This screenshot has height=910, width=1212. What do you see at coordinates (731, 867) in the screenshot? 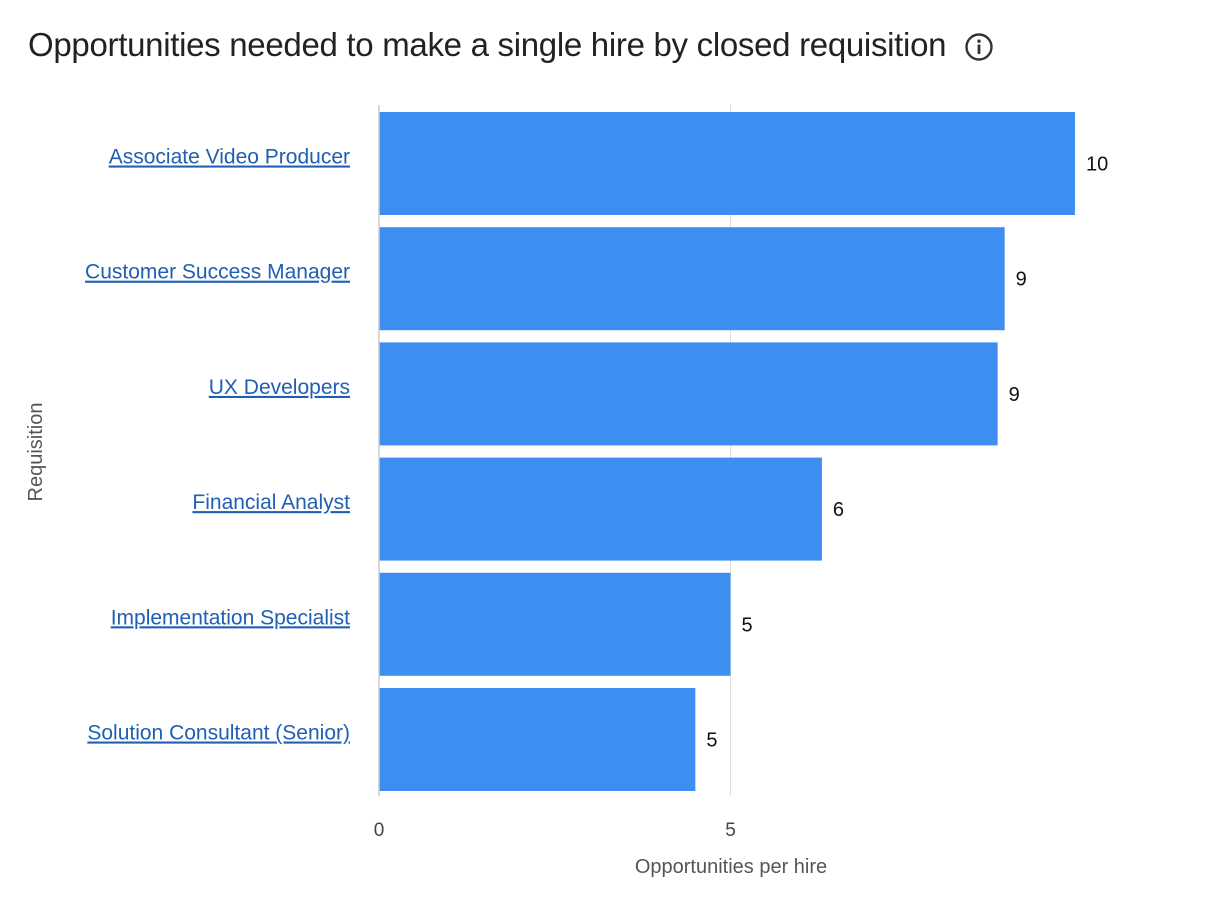
I see `x-axis-title: Opportunities per hire` at bounding box center [731, 867].